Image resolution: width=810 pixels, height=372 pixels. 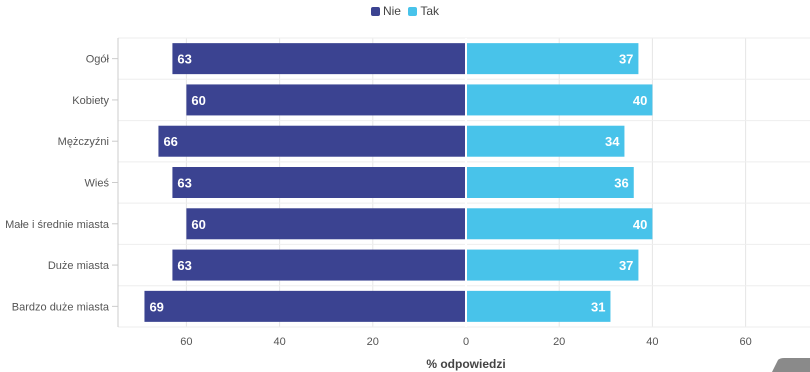 I want to click on legend-item-nie: Nie, so click(x=385, y=11).